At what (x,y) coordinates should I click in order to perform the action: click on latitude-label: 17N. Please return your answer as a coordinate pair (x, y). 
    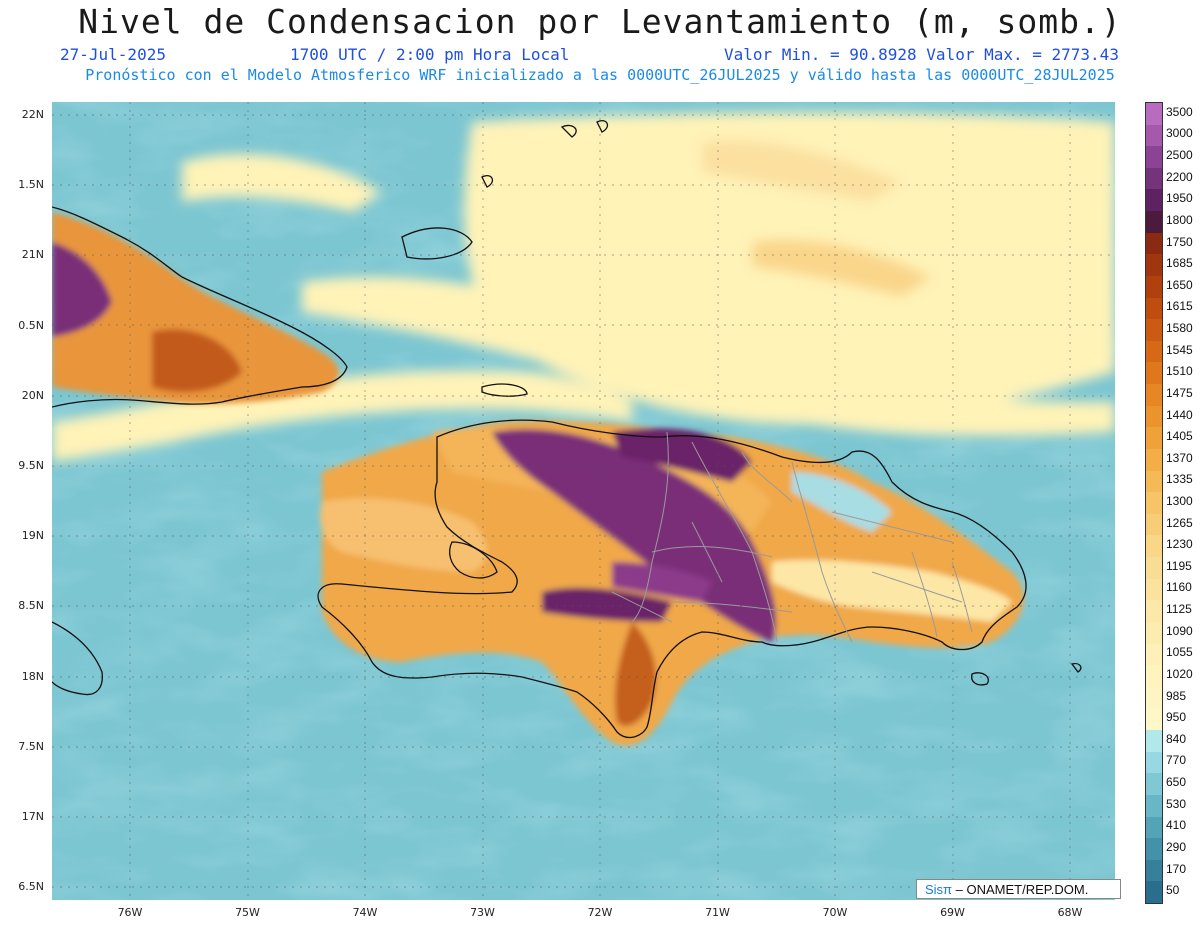
    Looking at the image, I should click on (32, 816).